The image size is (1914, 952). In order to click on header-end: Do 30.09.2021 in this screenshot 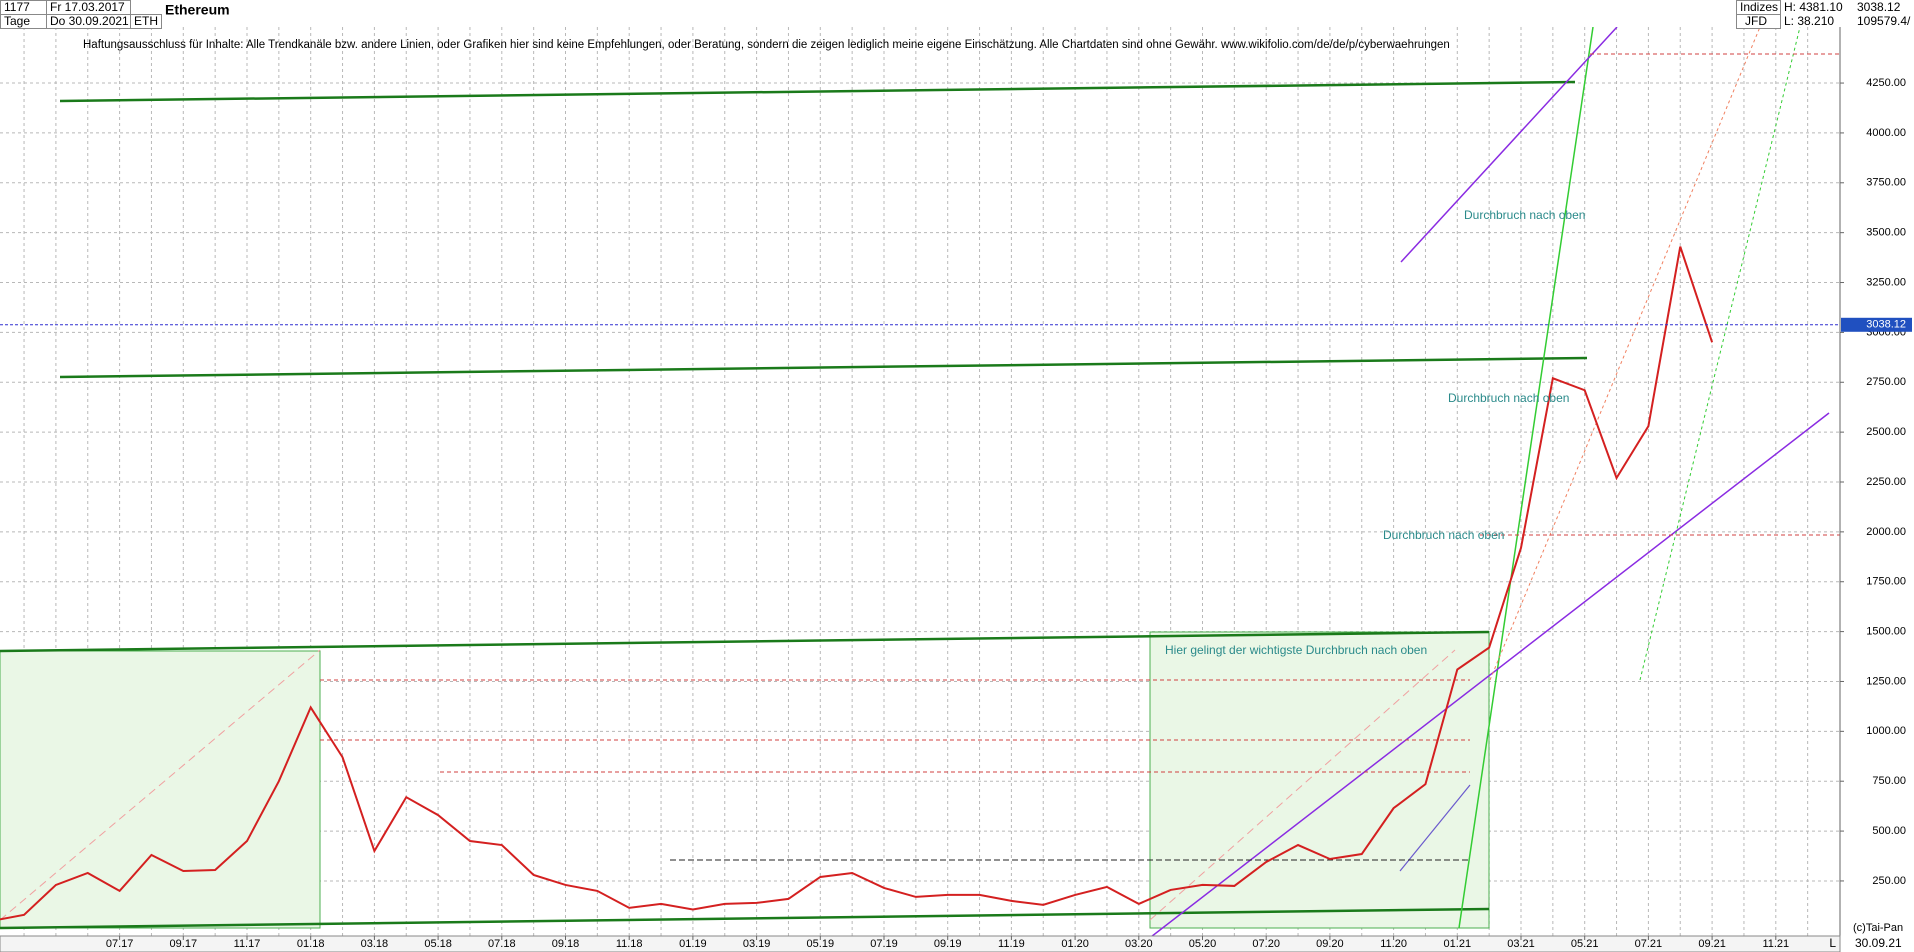, I will do `click(89, 21)`.